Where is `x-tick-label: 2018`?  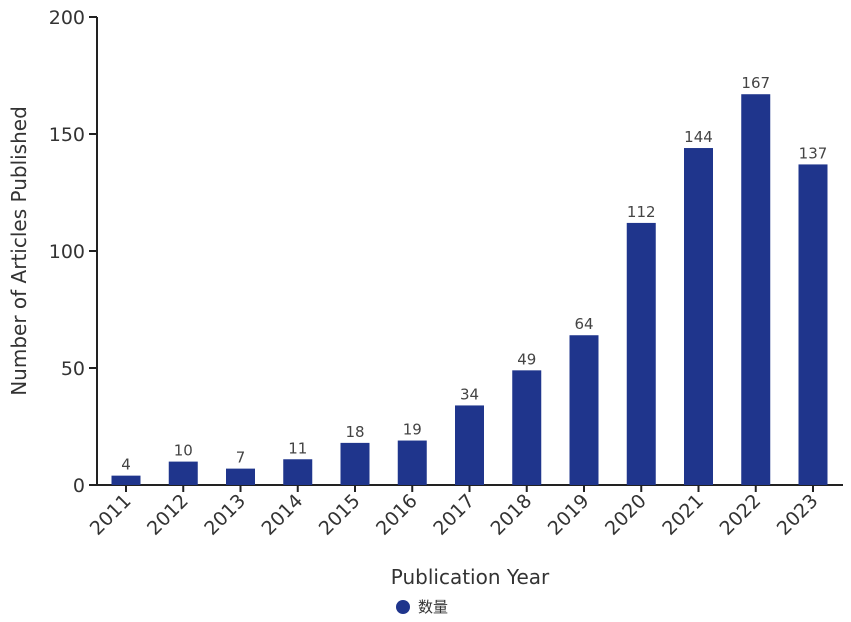
x-tick-label: 2018 is located at coordinates (512, 515).